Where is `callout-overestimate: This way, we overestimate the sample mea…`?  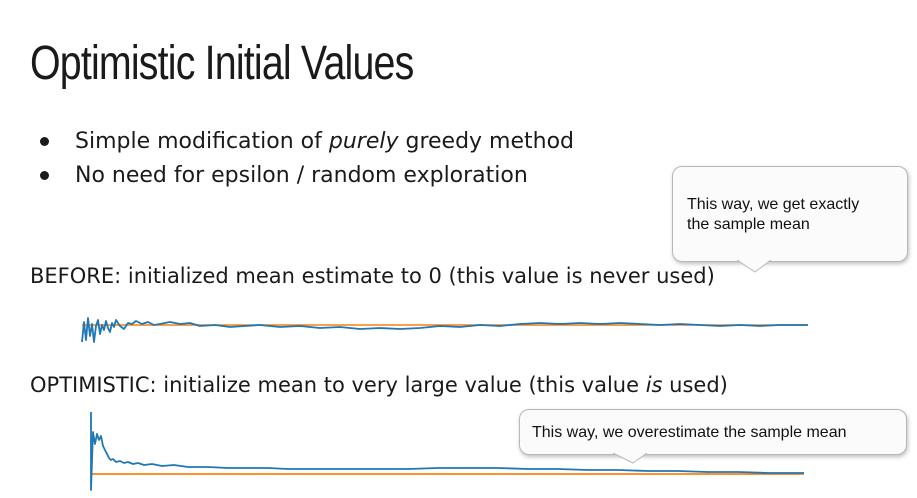 callout-overestimate: This way, we overestimate the sample mea… is located at coordinates (713, 432).